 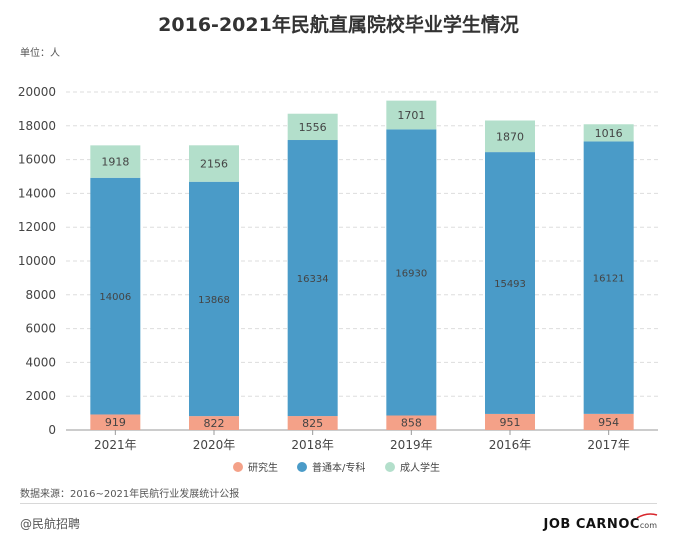 I want to click on legend-label: 研究生, so click(x=263, y=467).